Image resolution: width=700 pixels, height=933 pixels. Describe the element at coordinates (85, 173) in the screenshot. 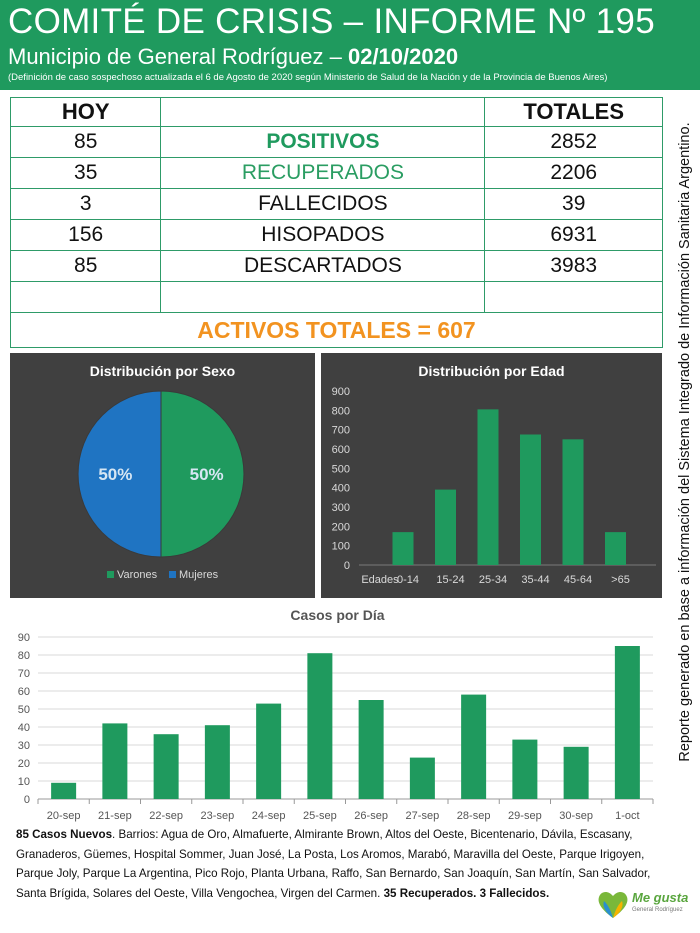

I see `today-value: 35` at that location.